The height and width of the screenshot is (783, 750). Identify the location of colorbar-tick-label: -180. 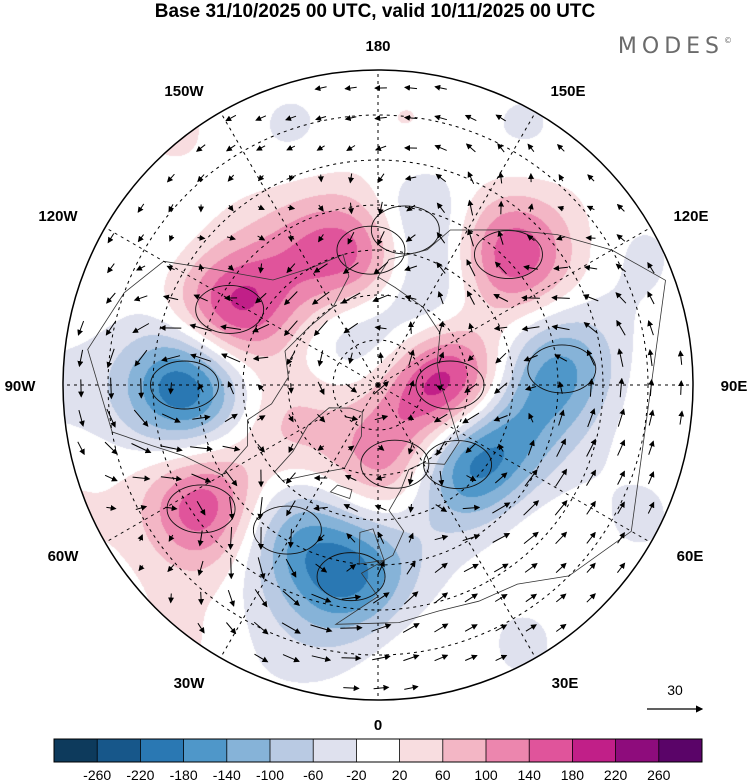
(184, 775).